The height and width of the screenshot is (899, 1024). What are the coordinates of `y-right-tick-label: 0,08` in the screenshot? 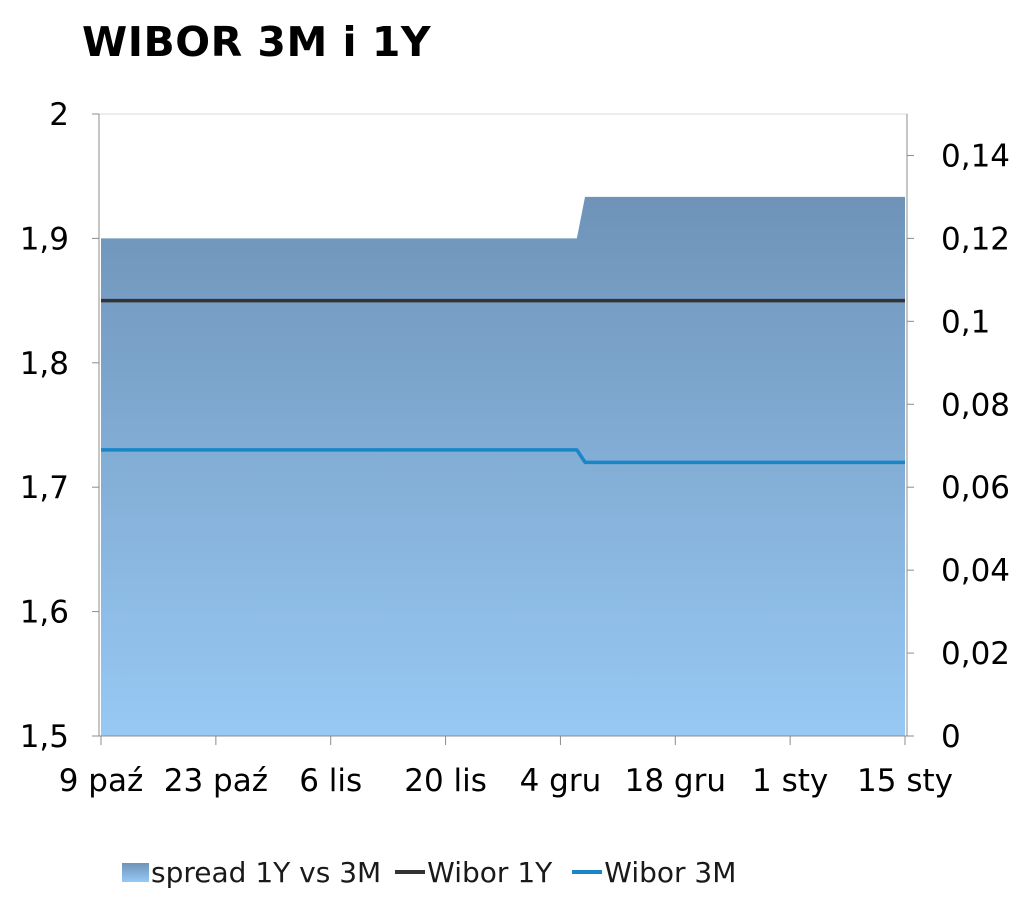 It's located at (975, 405).